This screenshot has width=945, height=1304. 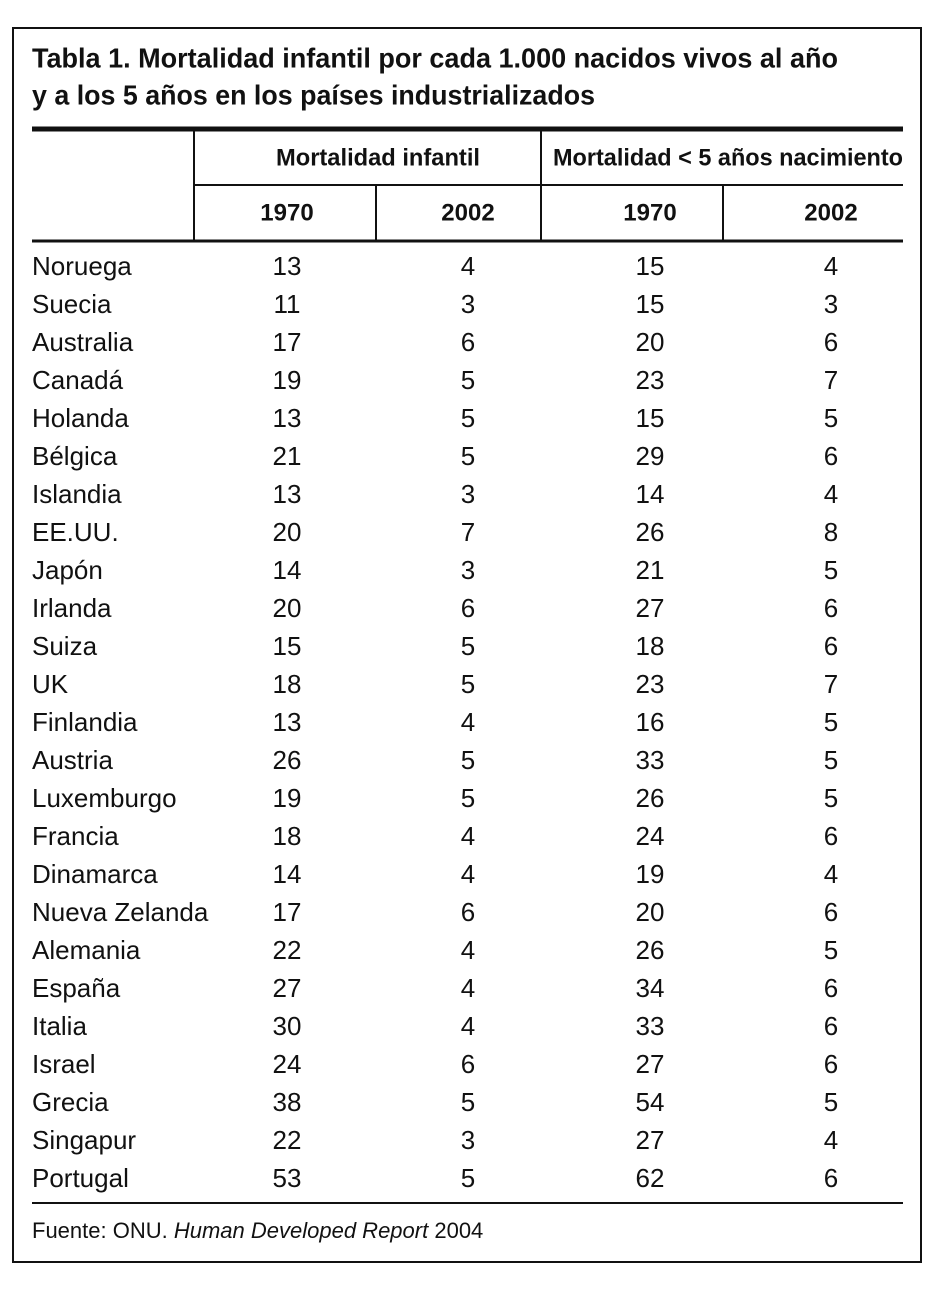 I want to click on country: Italia, so click(x=59, y=1026).